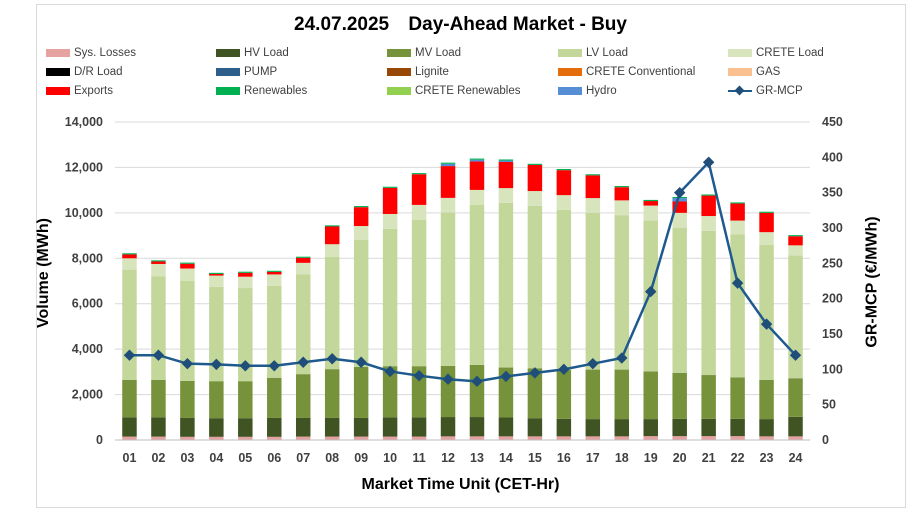 This screenshot has height=514, width=921. I want to click on x-tick-label: 24, so click(796, 458).